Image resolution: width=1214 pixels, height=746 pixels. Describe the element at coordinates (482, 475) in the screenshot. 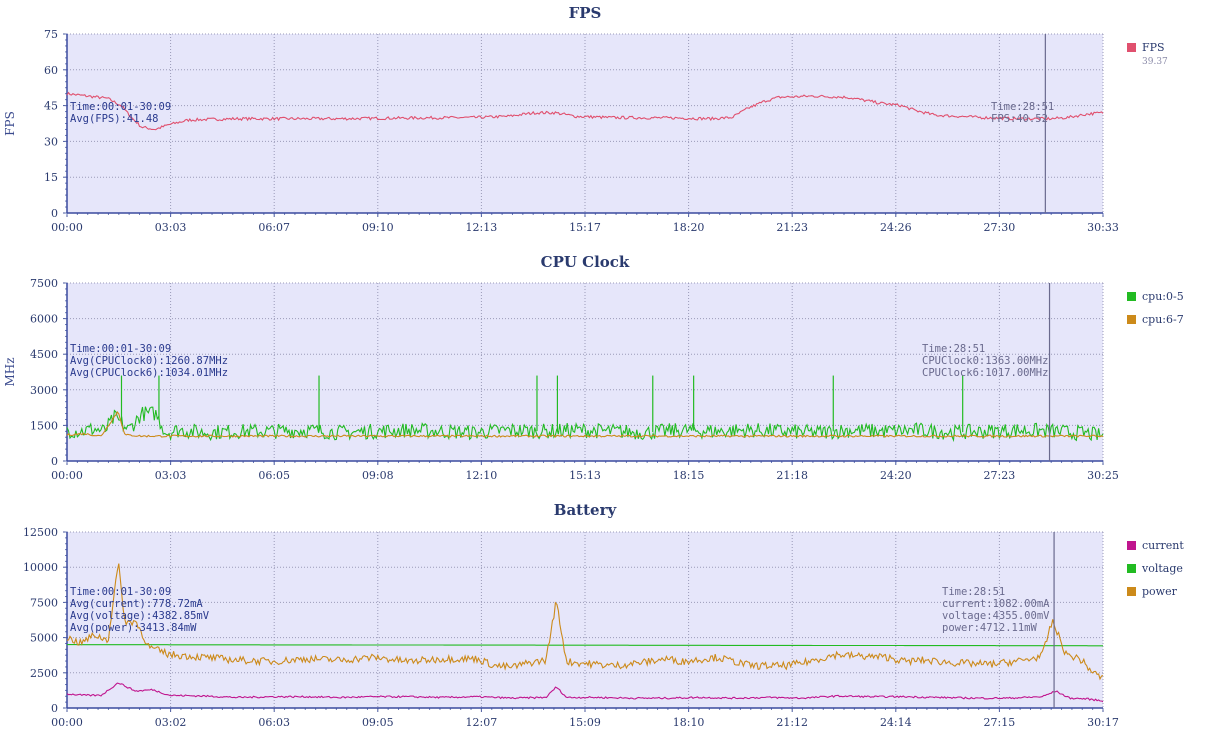

I see `x-tick-label: 12:10` at that location.